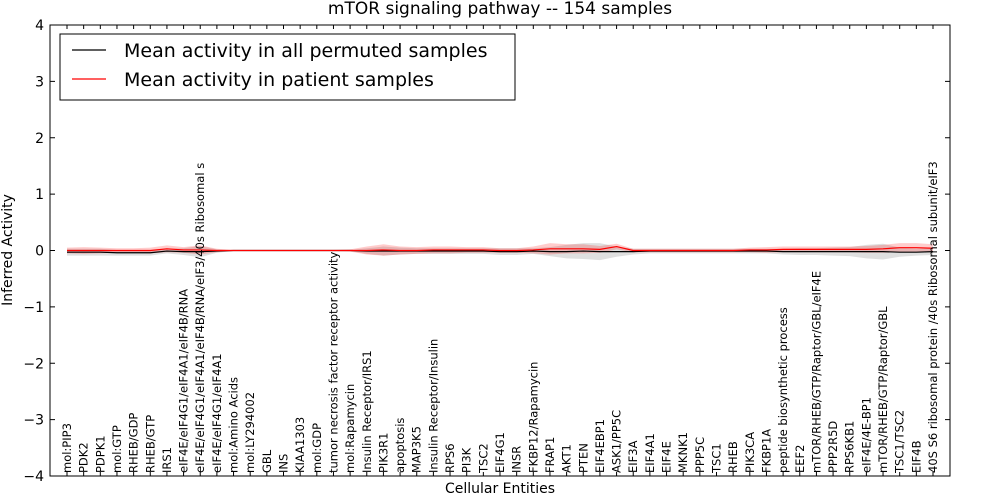  I want to click on x-tick-label: apoptosis, so click(400, 445).